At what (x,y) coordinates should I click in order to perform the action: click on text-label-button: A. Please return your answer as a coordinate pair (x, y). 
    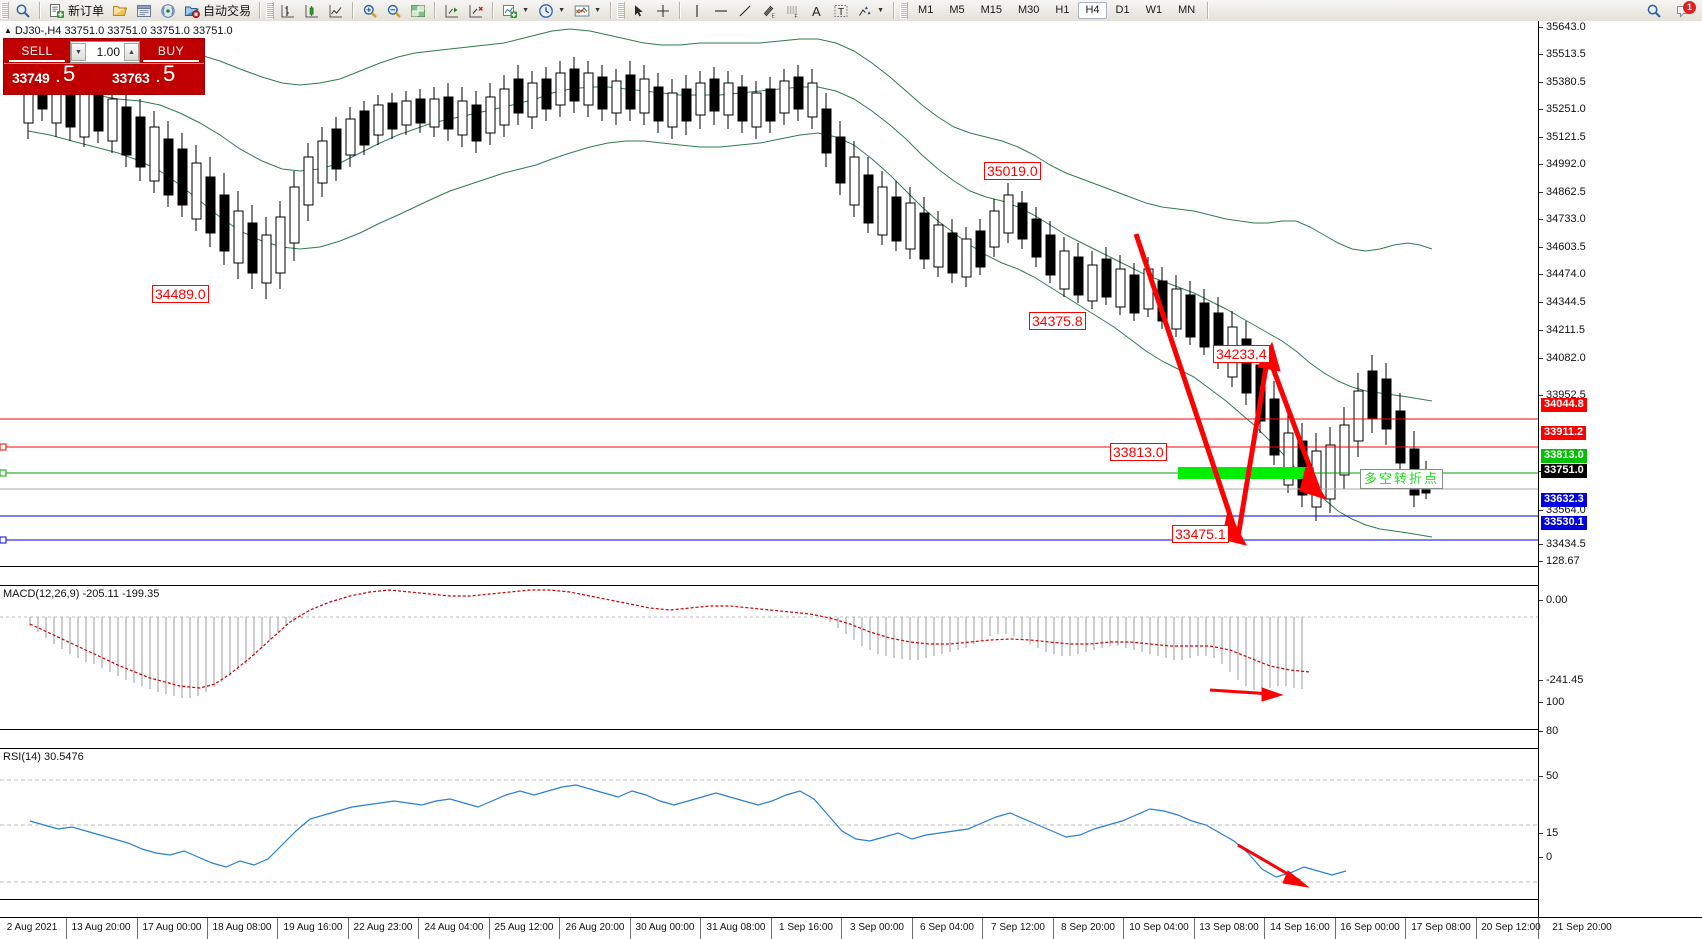
    Looking at the image, I should click on (817, 10).